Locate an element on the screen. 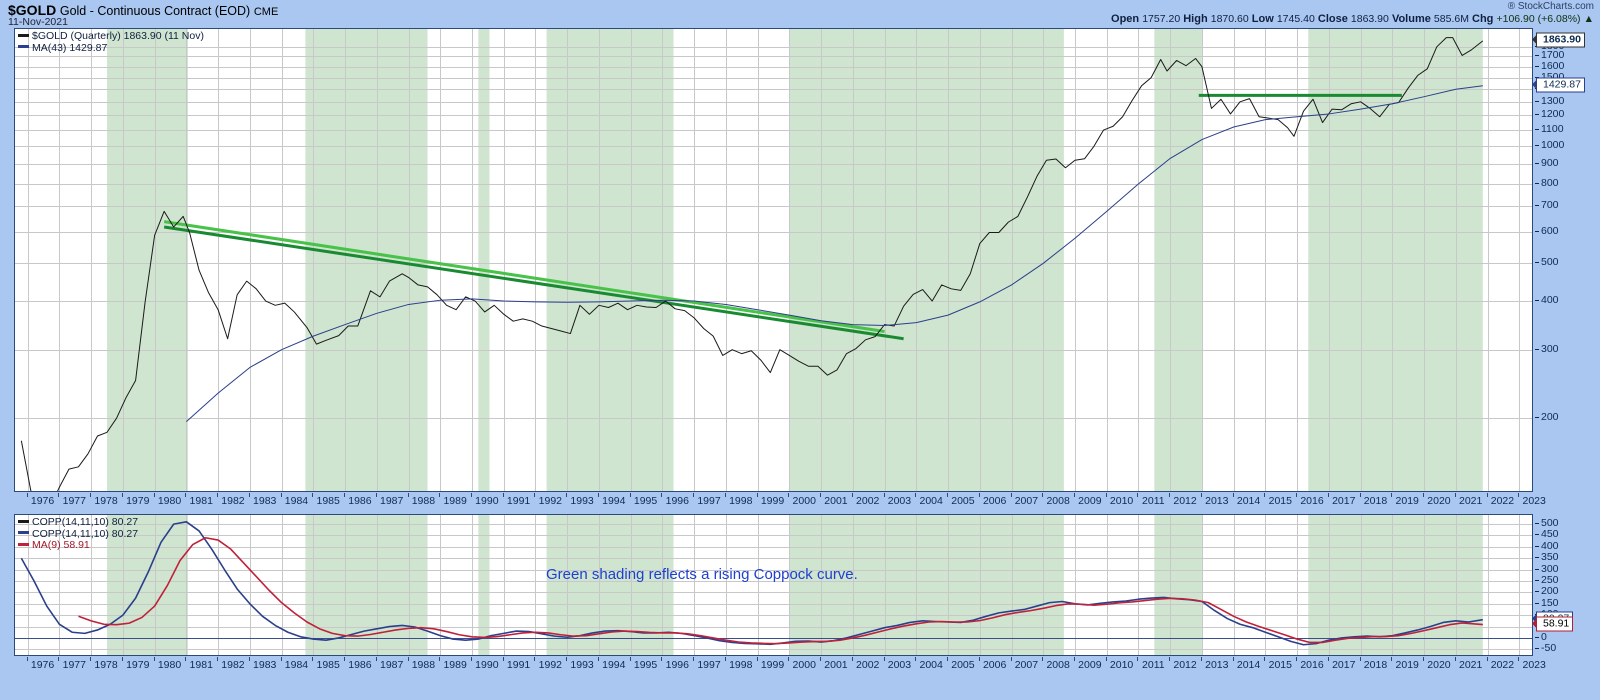  x-axis-year-label: 1981 is located at coordinates (201, 501).